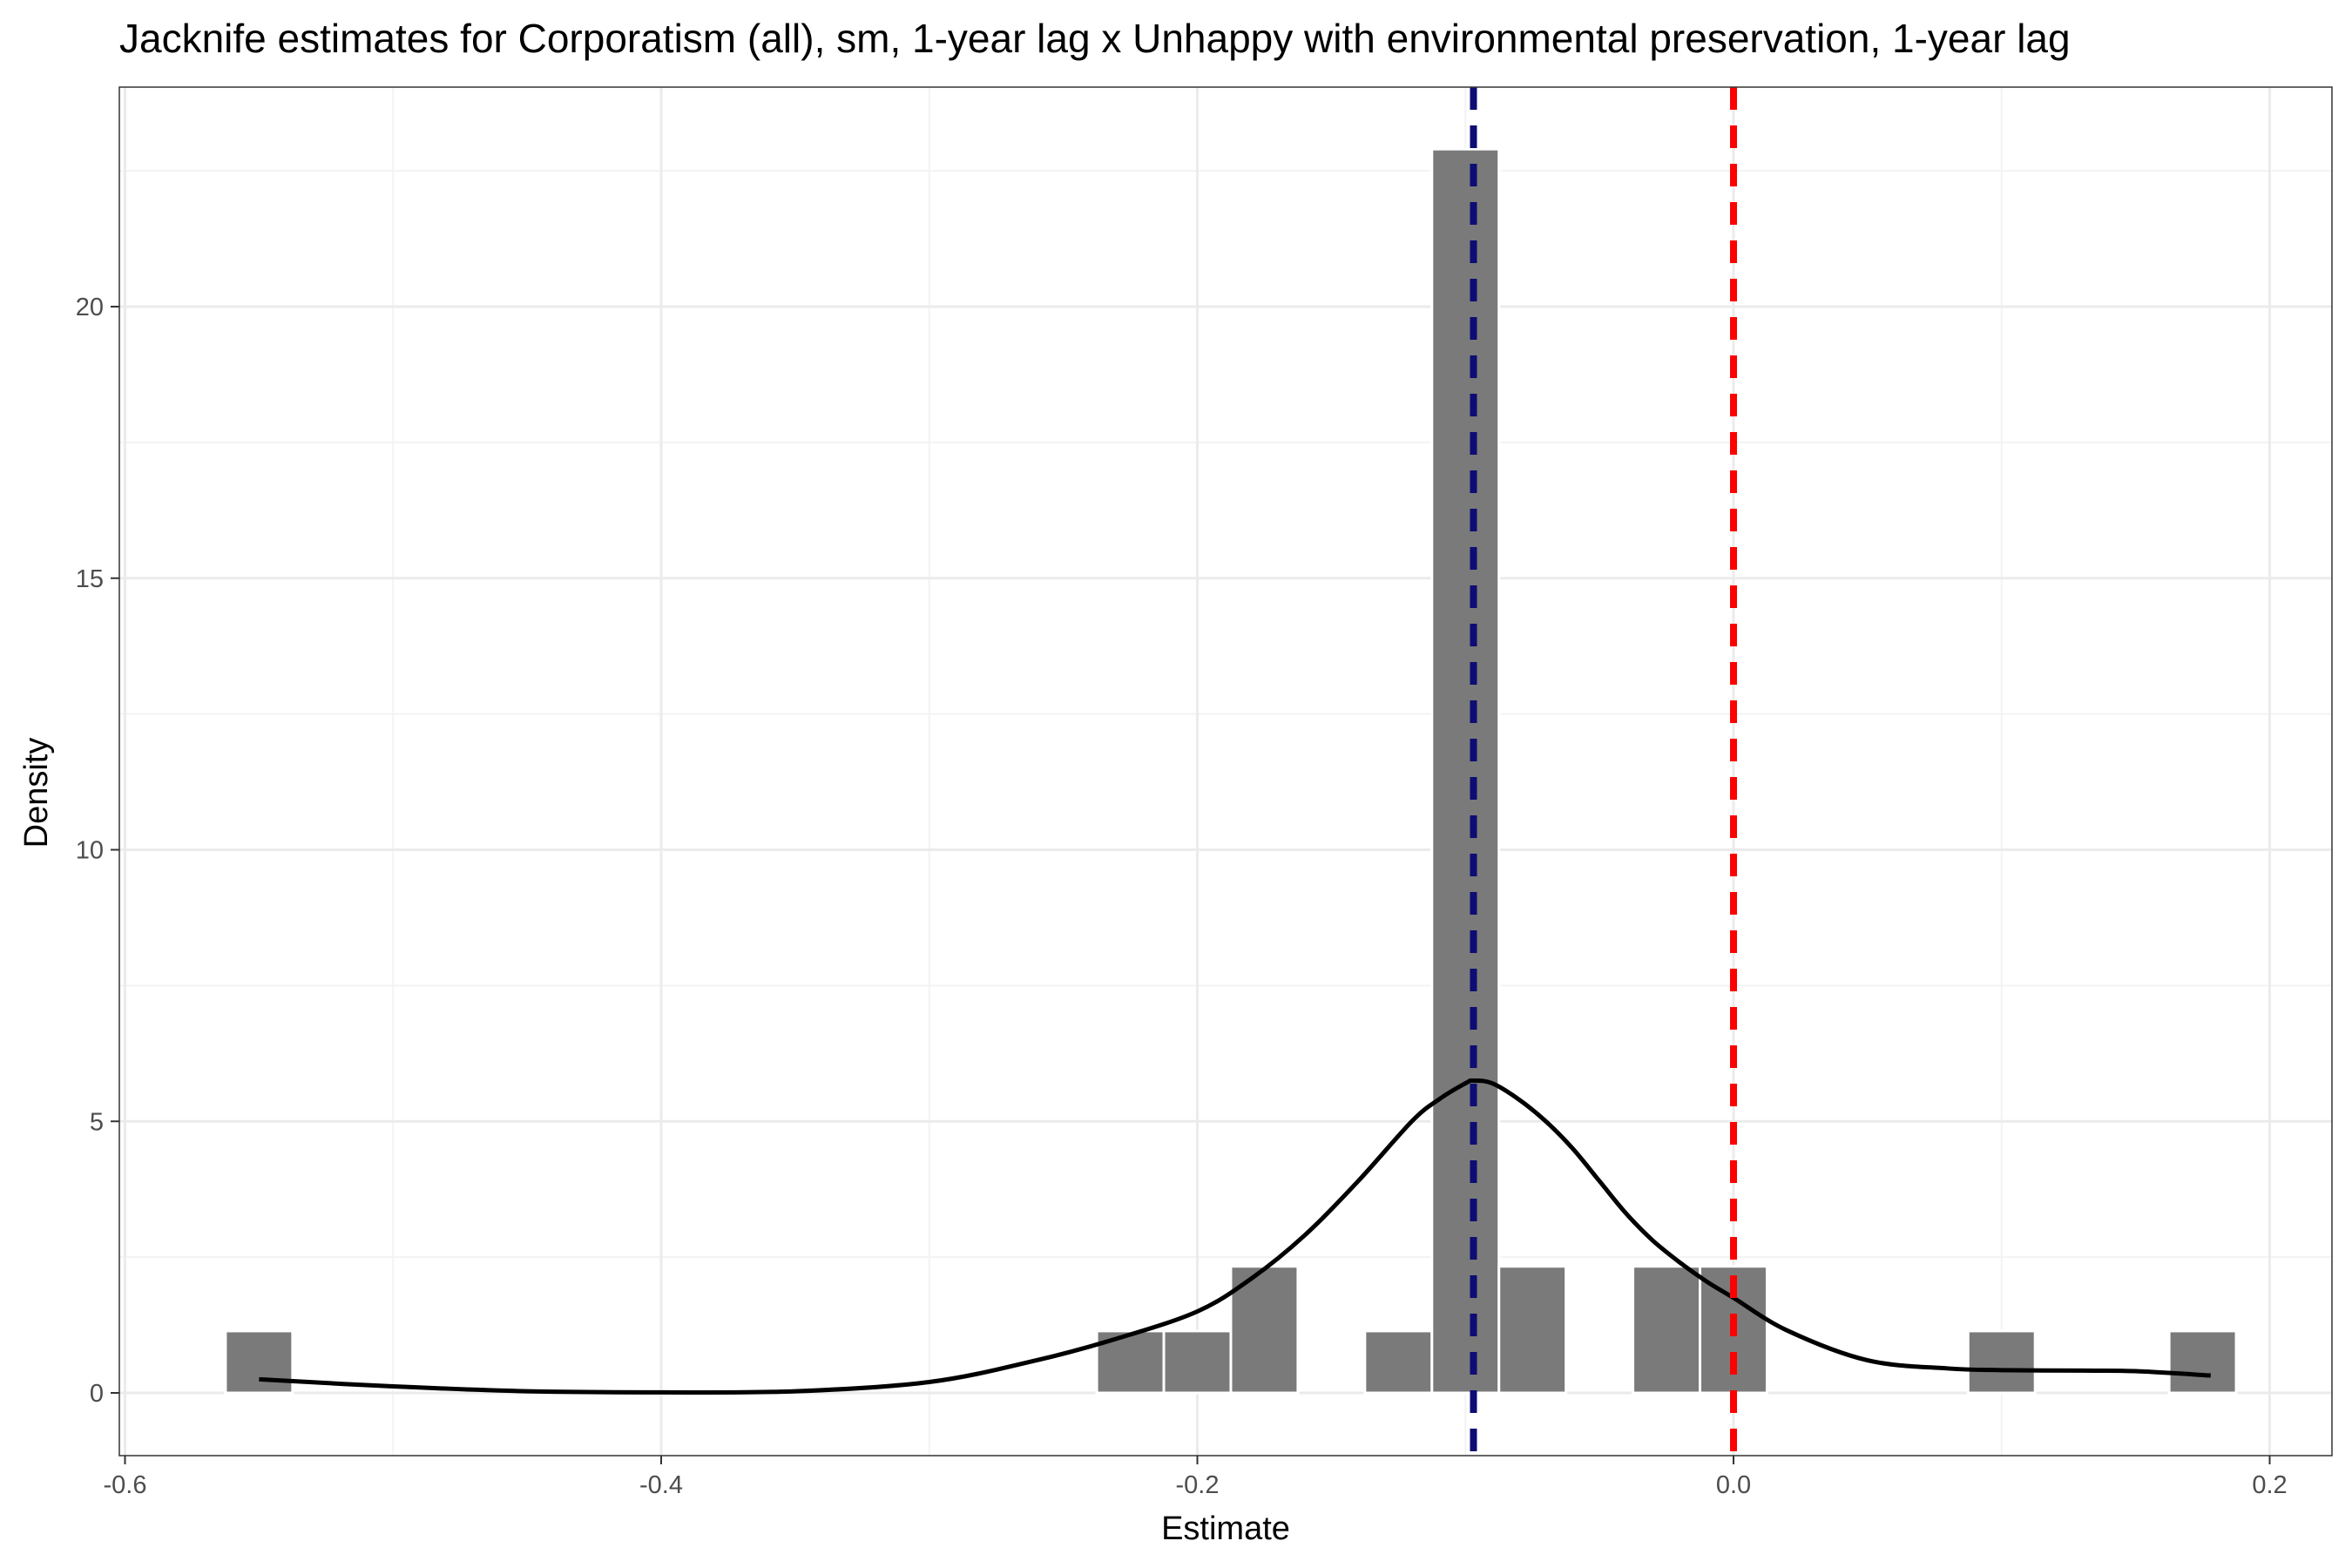 Image resolution: width=2352 pixels, height=1568 pixels. What do you see at coordinates (1198, 1485) in the screenshot?
I see `x-tick-label: -0.2` at bounding box center [1198, 1485].